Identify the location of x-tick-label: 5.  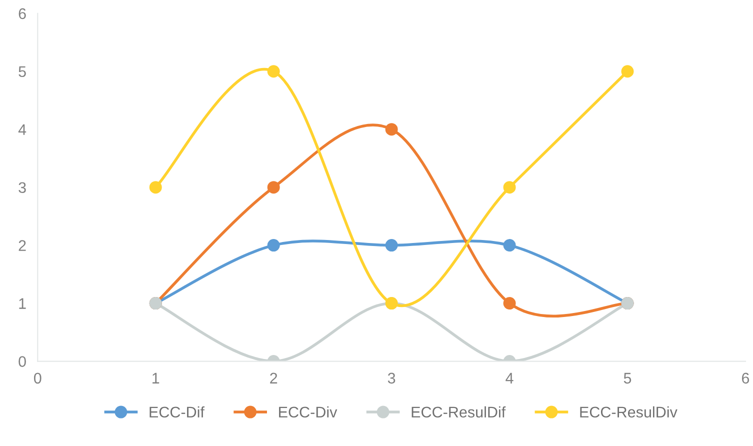
(628, 378).